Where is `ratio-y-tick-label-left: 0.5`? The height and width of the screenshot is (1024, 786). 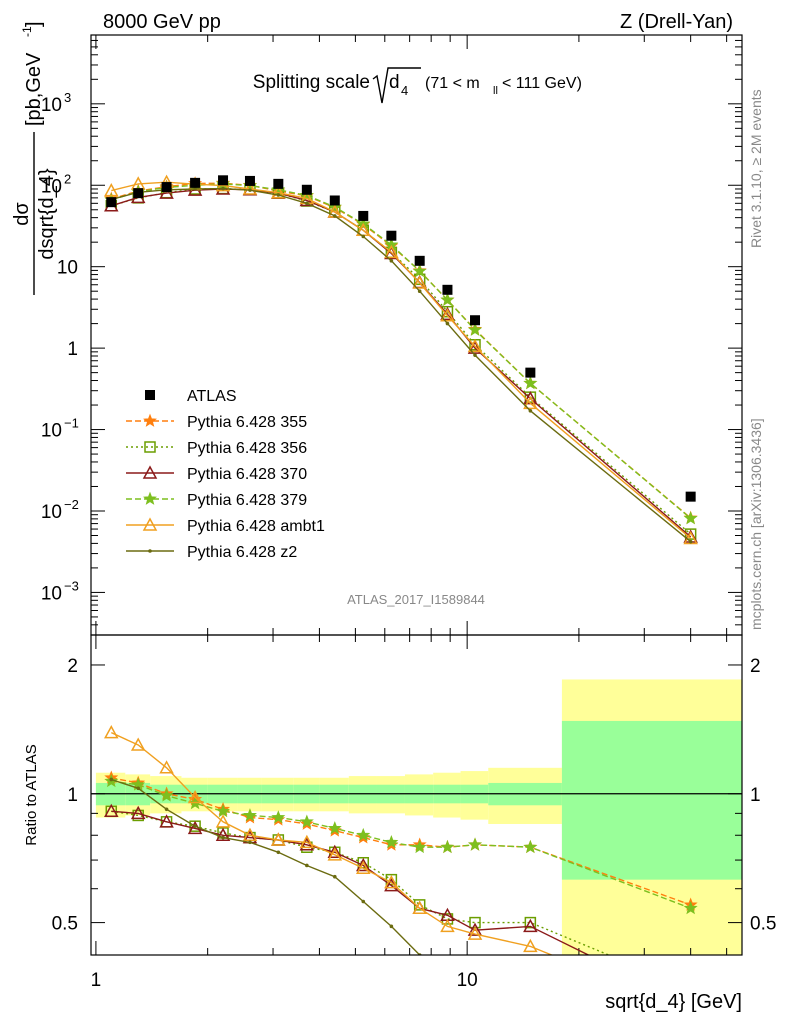 ratio-y-tick-label-left: 0.5 is located at coordinates (65, 924).